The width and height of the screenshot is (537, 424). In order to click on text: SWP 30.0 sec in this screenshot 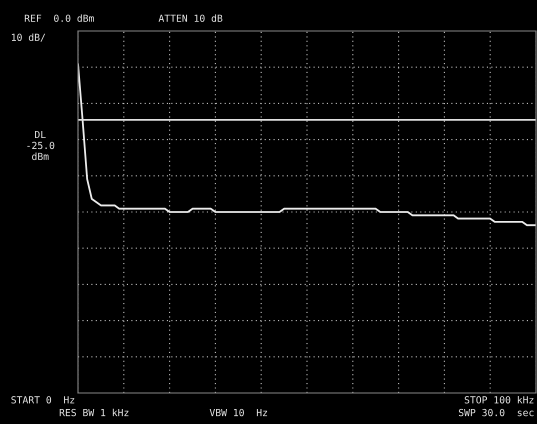, I will do `click(496, 412)`.